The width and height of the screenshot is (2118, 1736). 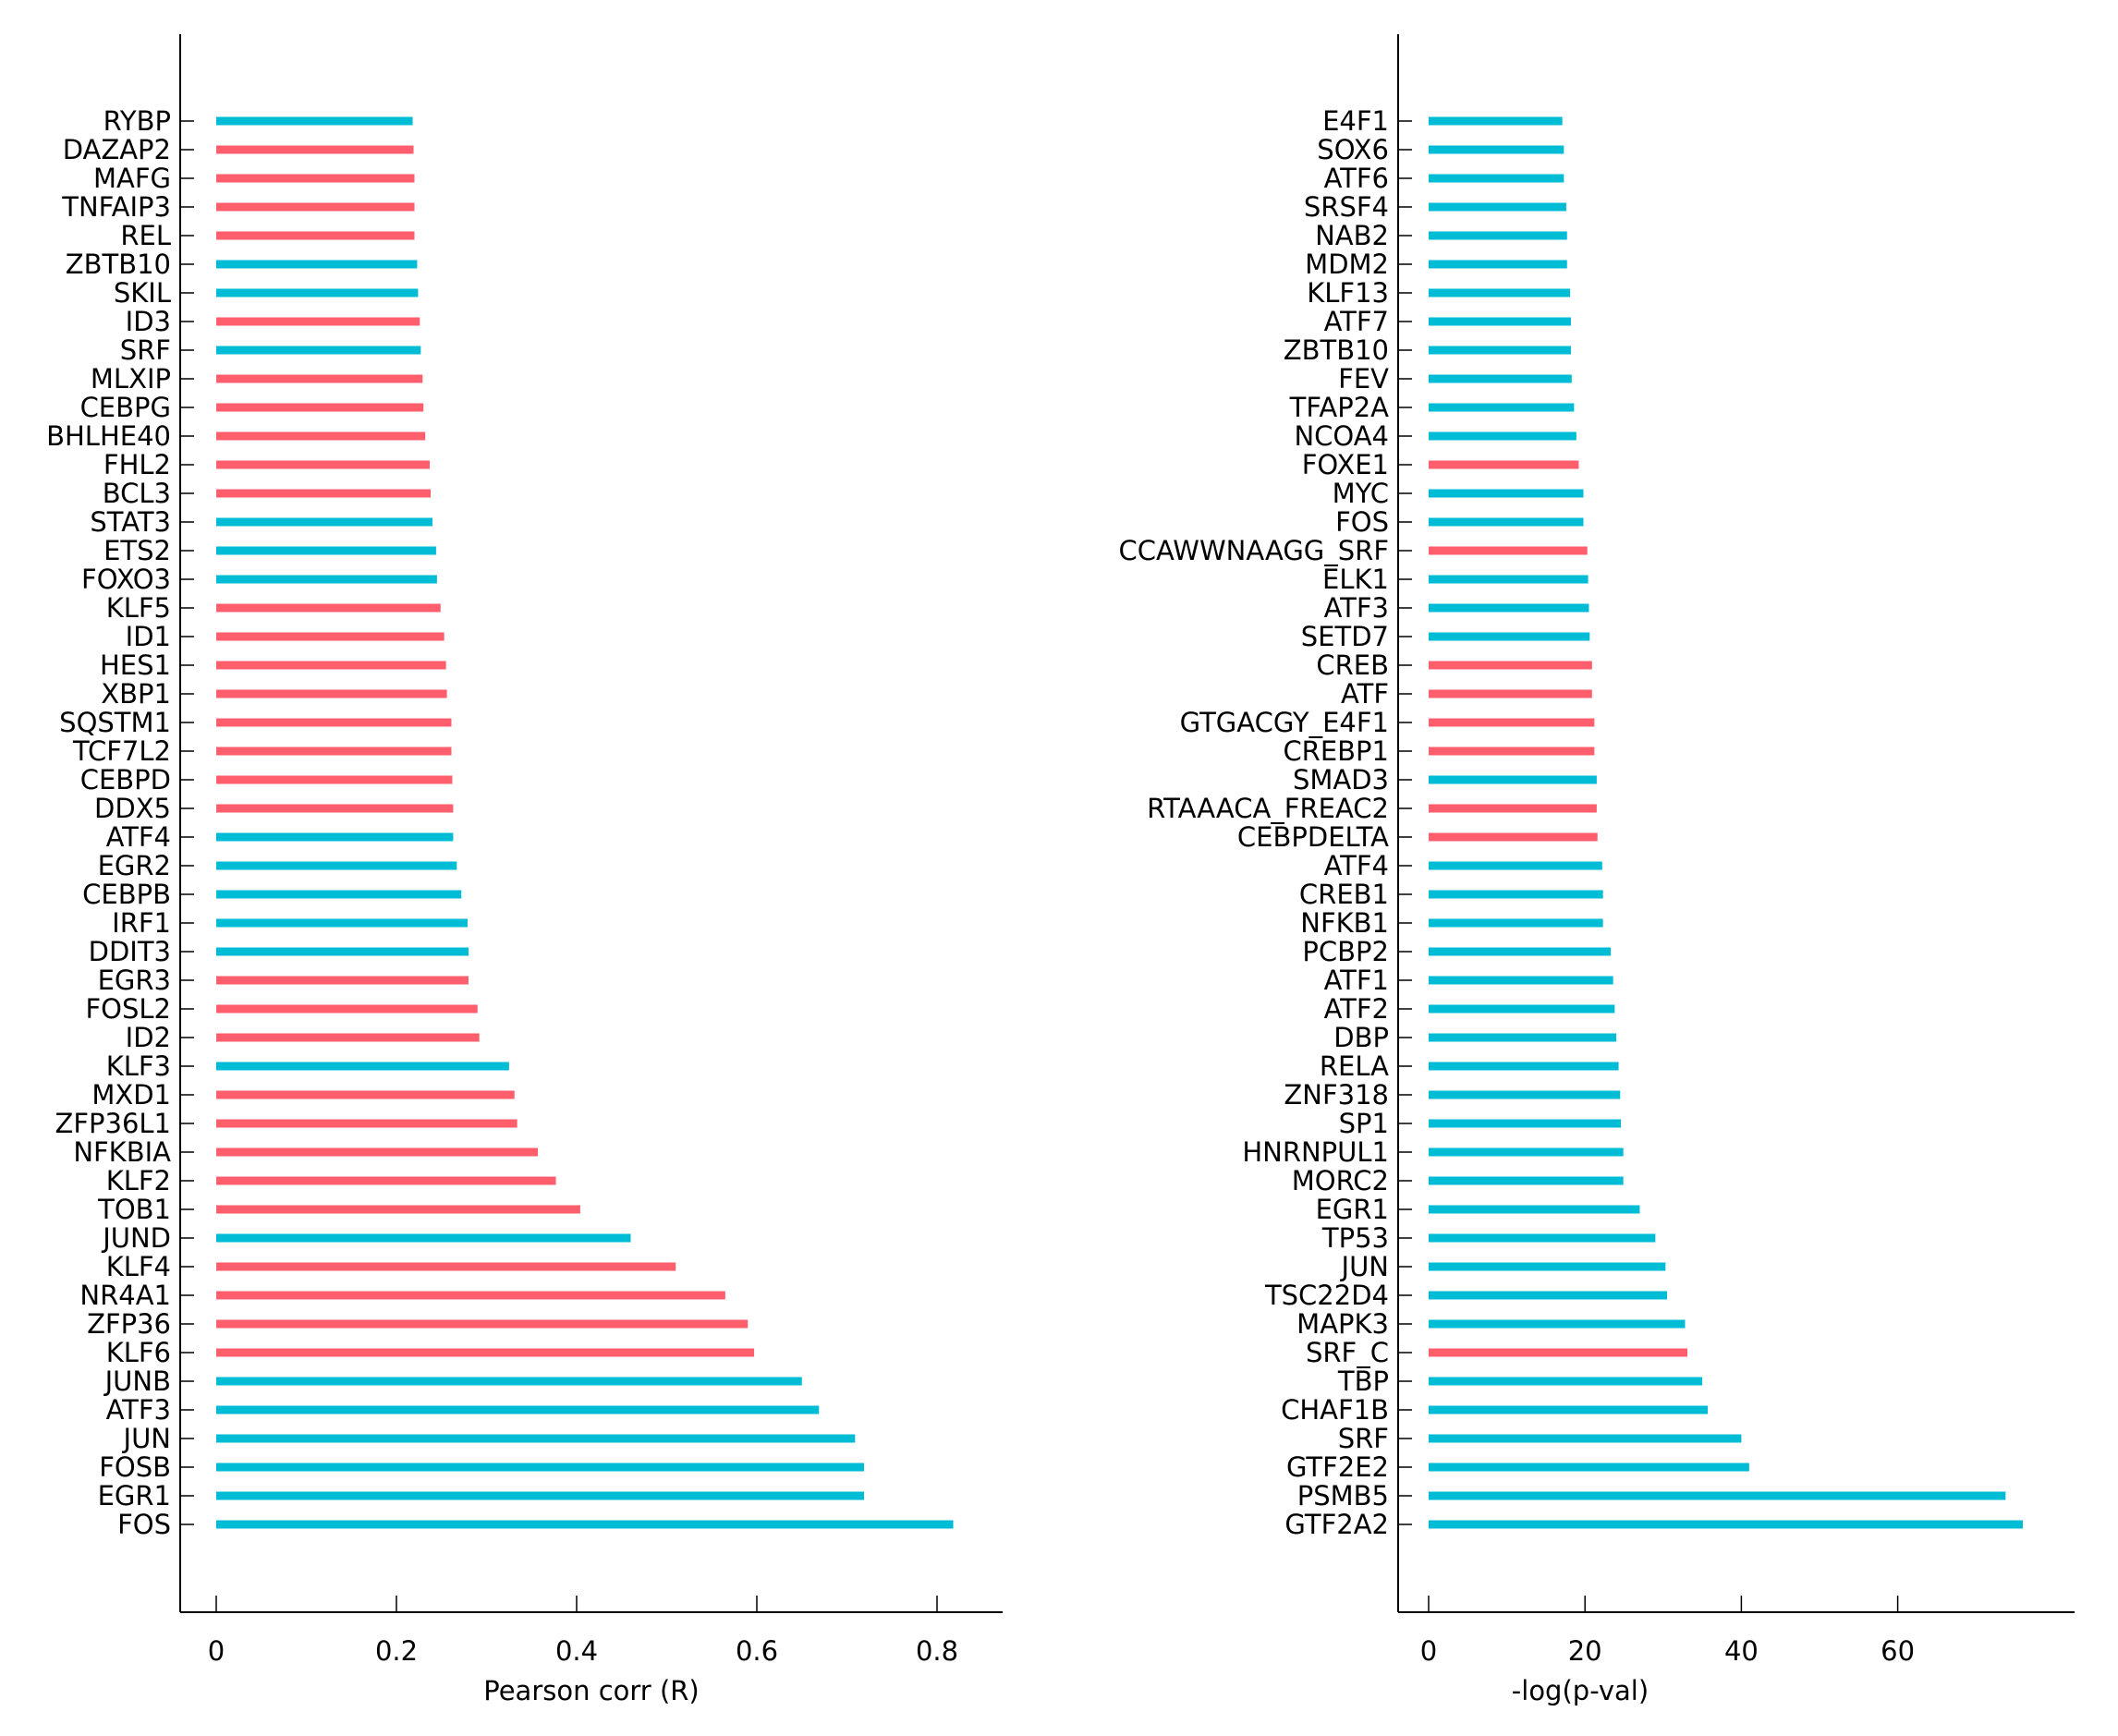 What do you see at coordinates (328, 608) in the screenshot?
I see `corr-bar-klf5` at bounding box center [328, 608].